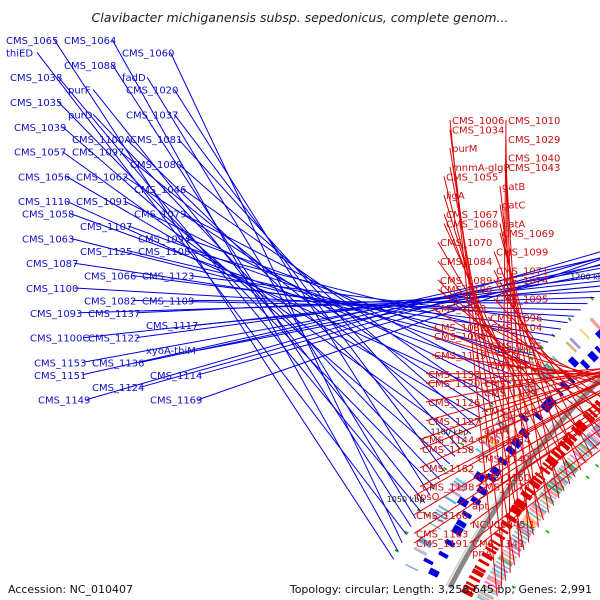 This screenshot has height=600, width=600. What do you see at coordinates (152, 91) in the screenshot?
I see `gene-label: CMS_1020` at bounding box center [152, 91].